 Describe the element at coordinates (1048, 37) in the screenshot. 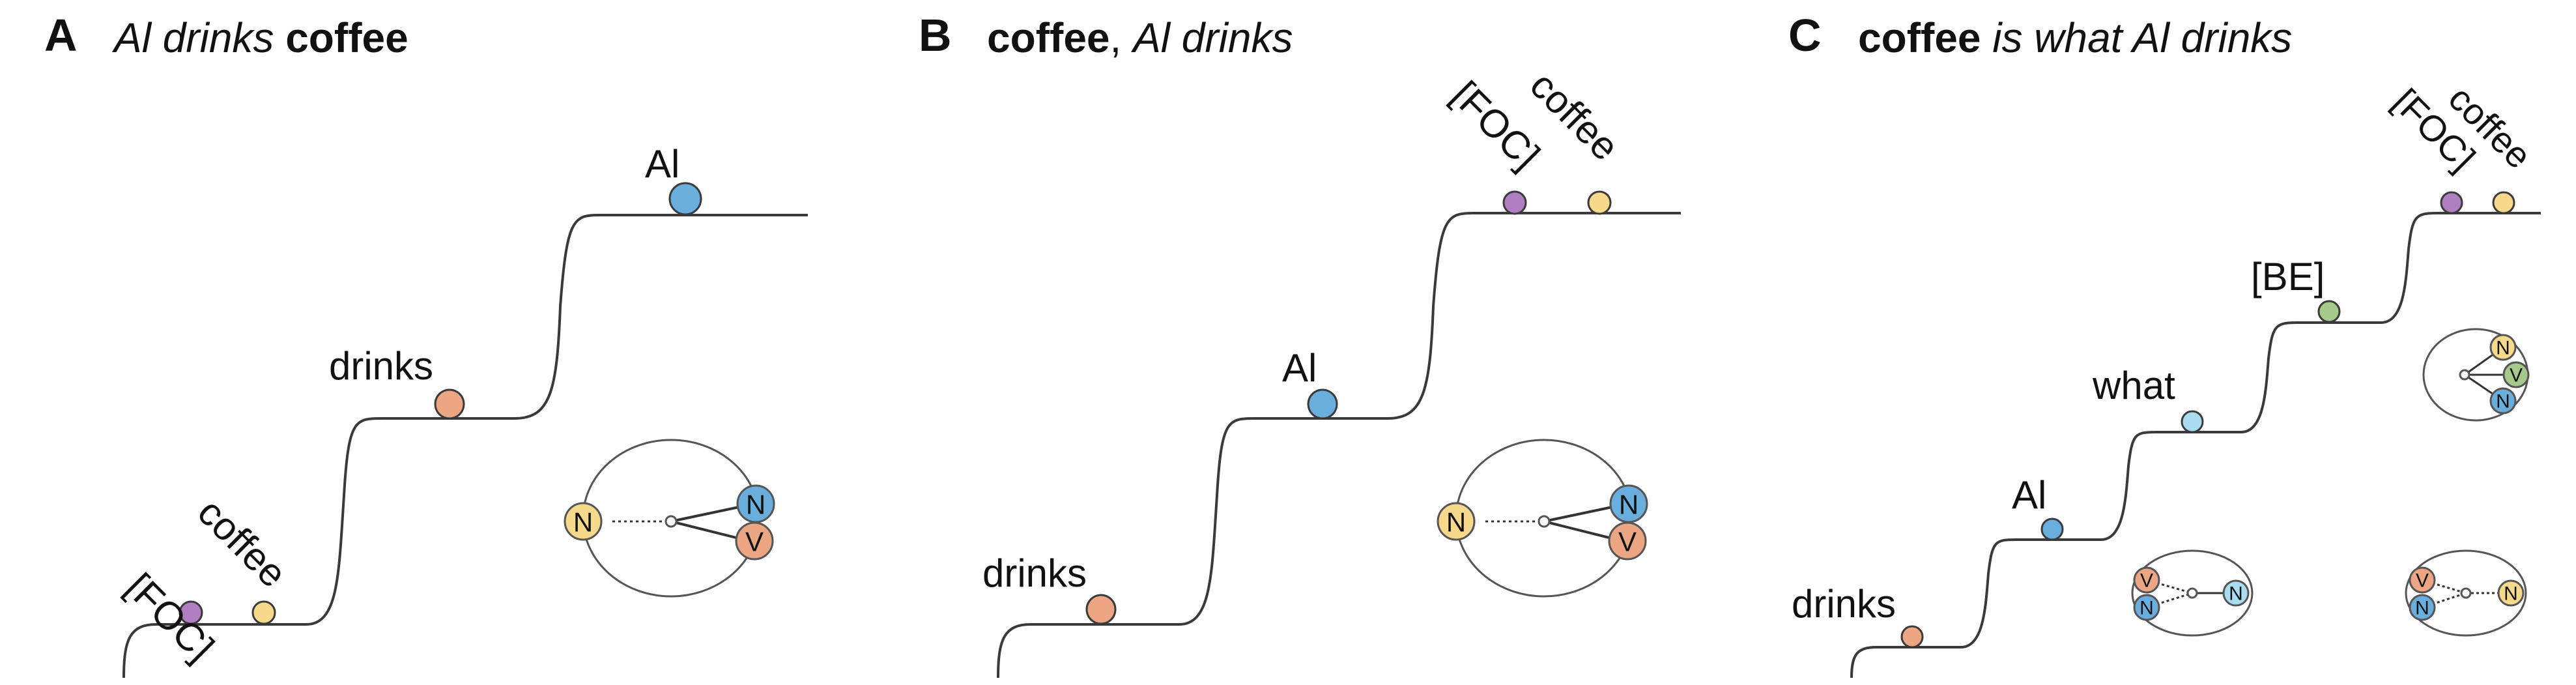

I see `panel-b-title-part: coffee` at that location.